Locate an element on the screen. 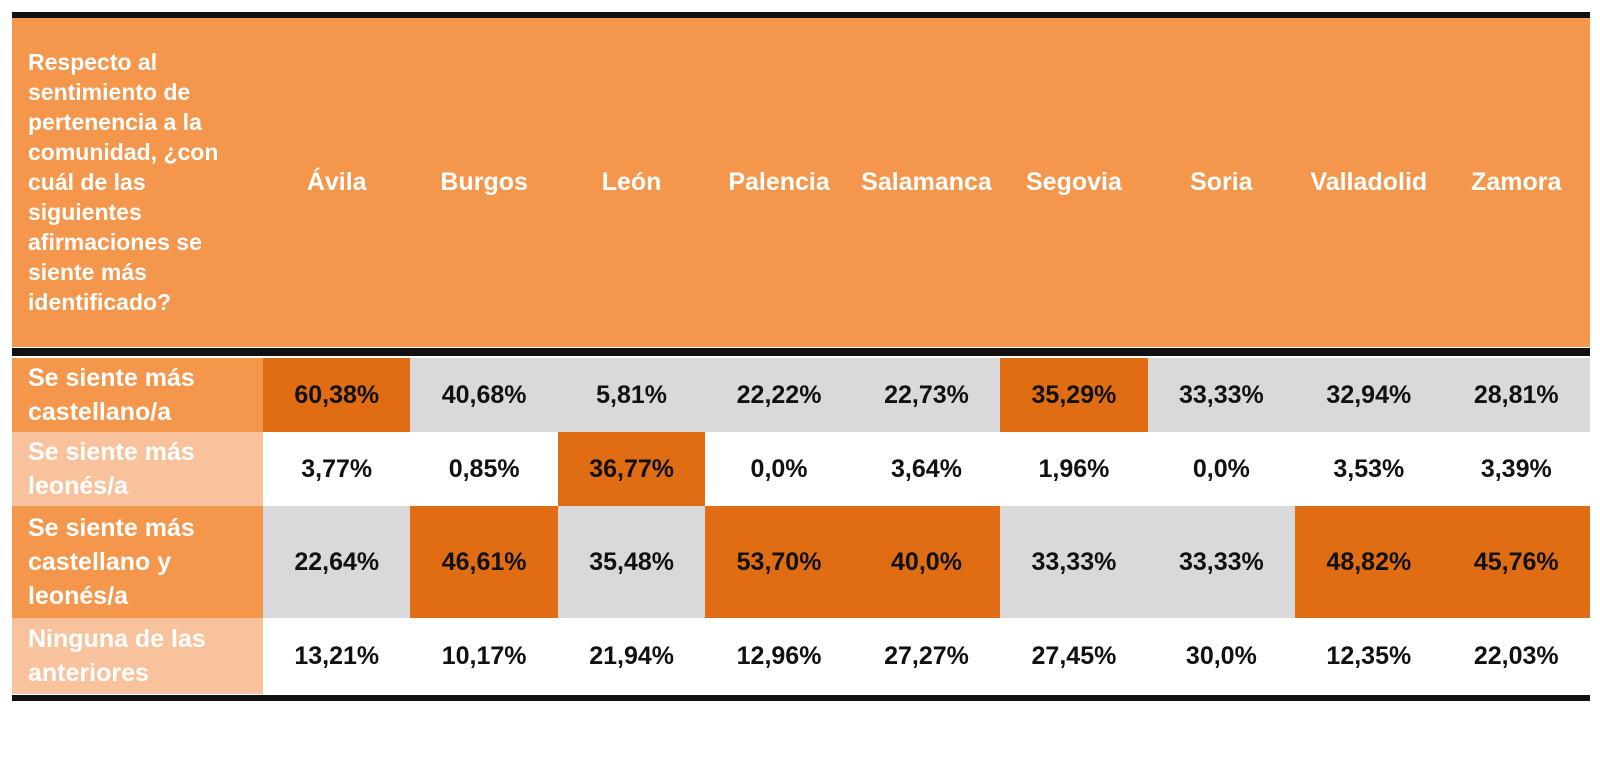  value-cell: 21,94% is located at coordinates (631, 655).